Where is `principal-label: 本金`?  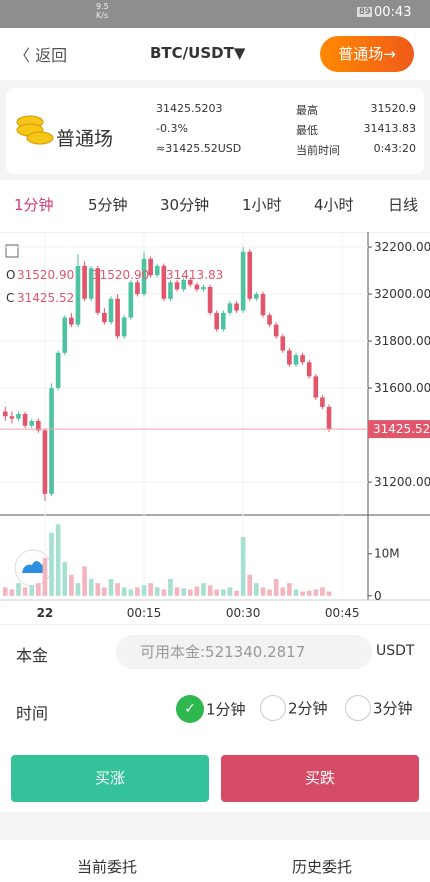 principal-label: 本金 is located at coordinates (32, 655).